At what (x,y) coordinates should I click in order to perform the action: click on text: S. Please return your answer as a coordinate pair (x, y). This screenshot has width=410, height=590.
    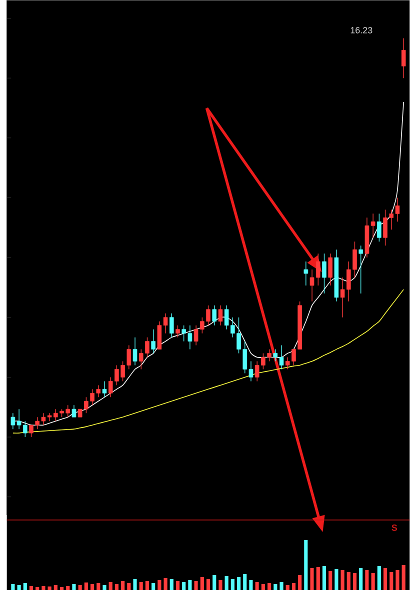
    Looking at the image, I should click on (395, 527).